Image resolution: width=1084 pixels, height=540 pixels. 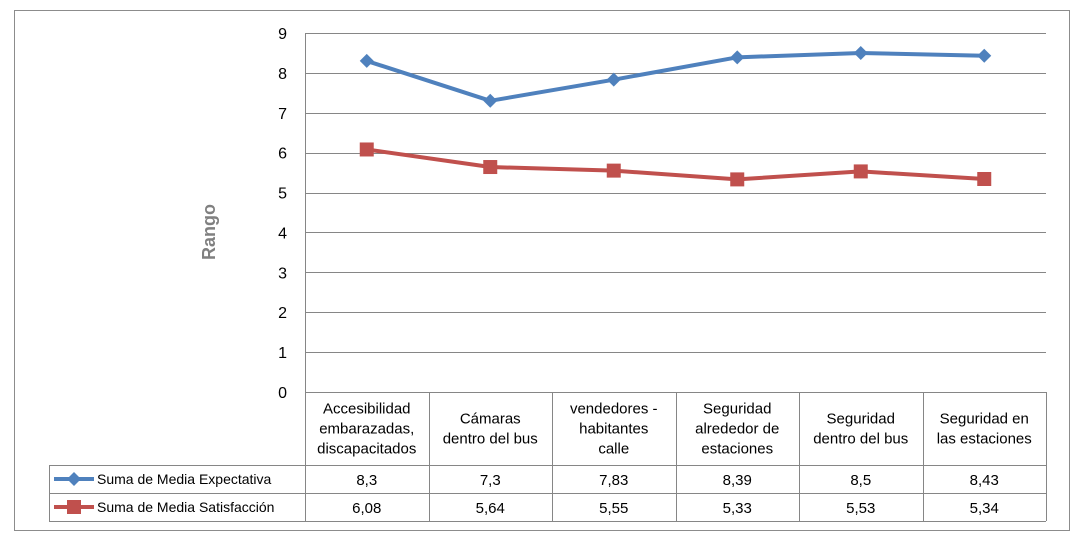 I want to click on table-cell-value: 8,3, so click(x=366, y=480).